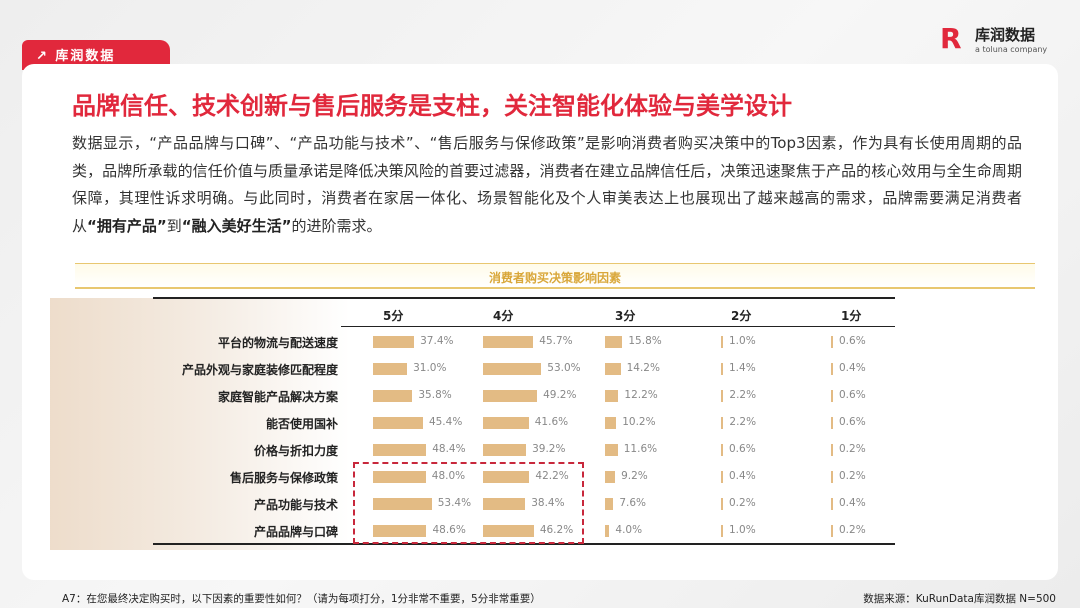  Describe the element at coordinates (295, 532) in the screenshot. I see `category-label: 产品品牌与口碑` at that location.